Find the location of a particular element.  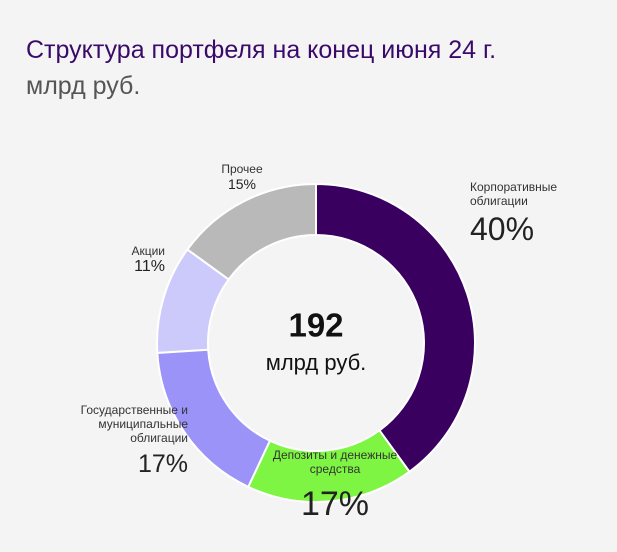

category-name: Депозиты и денежные средства is located at coordinates (335, 462).